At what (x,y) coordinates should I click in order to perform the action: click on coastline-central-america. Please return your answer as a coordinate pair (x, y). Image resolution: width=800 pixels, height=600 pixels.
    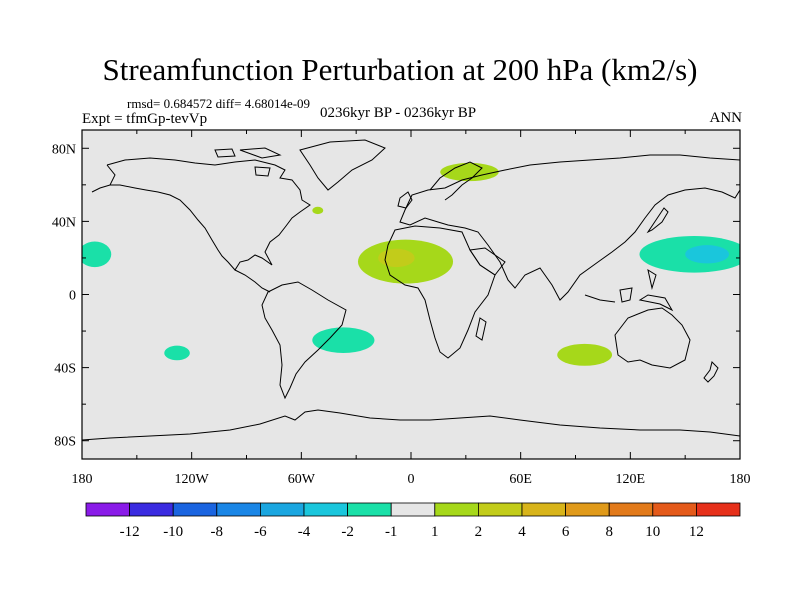
    Looking at the image, I should click on (252, 281).